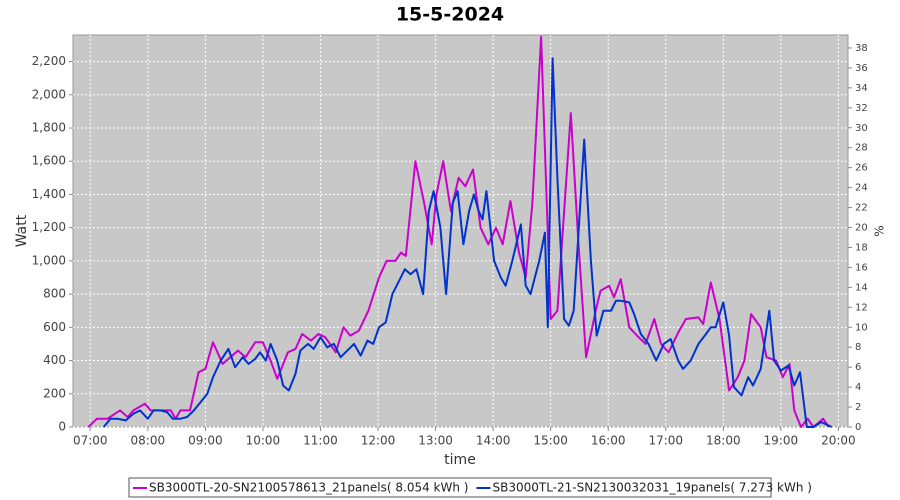 This screenshot has width=900, height=500. I want to click on x-tick-label: 14:00, so click(493, 441).